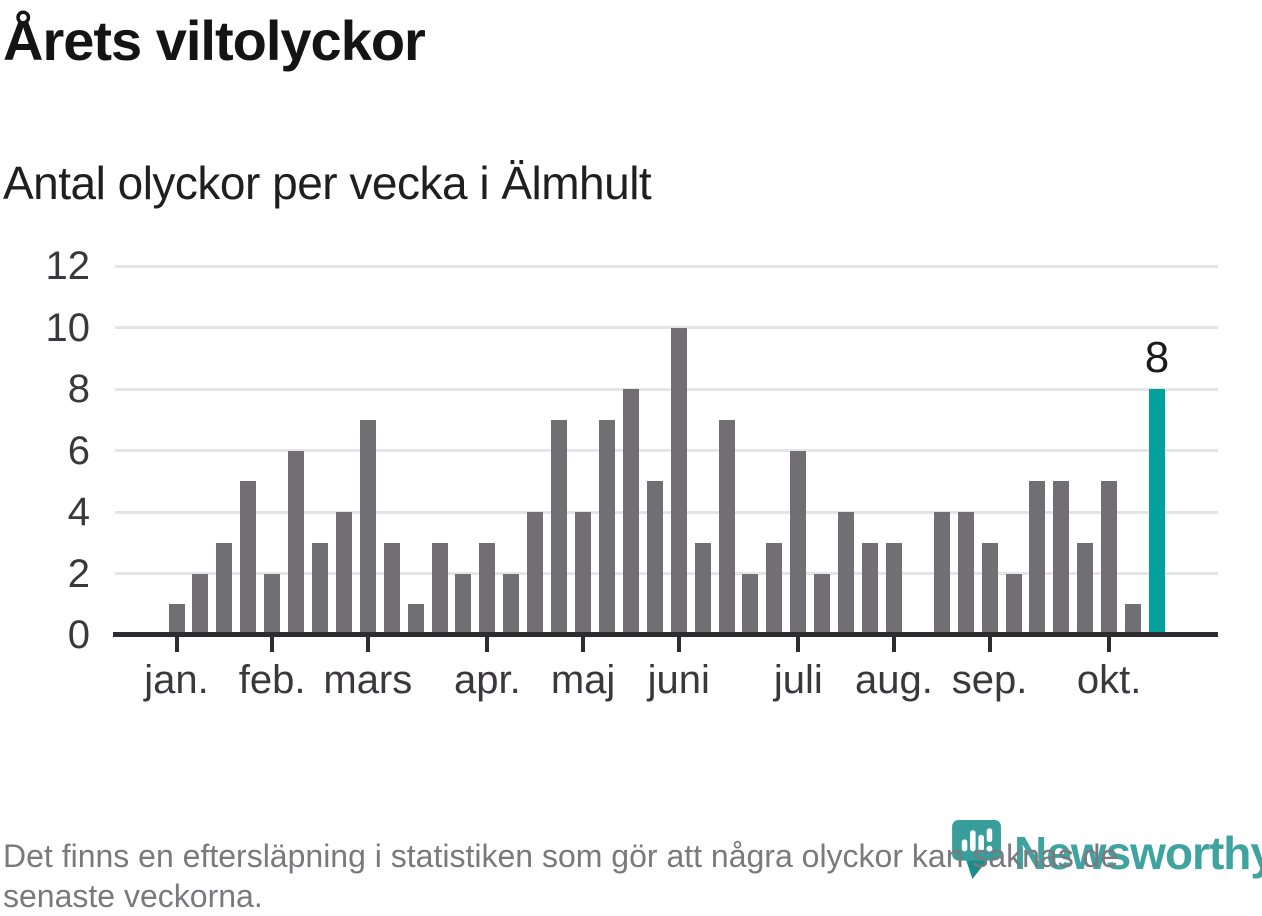 This screenshot has height=916, width=1262. What do you see at coordinates (1157, 357) in the screenshot?
I see `highlight-value-label: 8` at bounding box center [1157, 357].